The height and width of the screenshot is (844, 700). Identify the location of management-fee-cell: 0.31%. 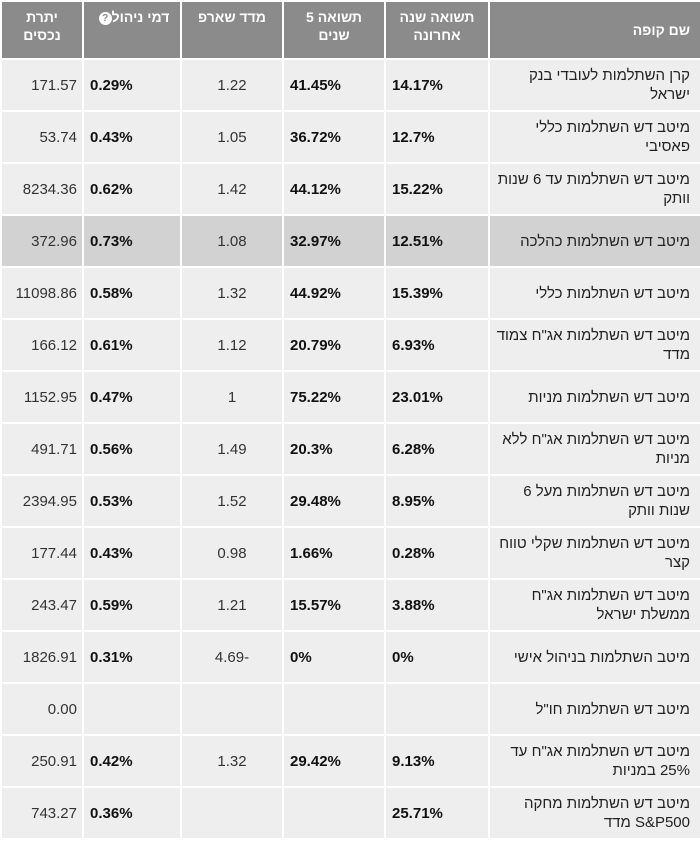
(132, 657).